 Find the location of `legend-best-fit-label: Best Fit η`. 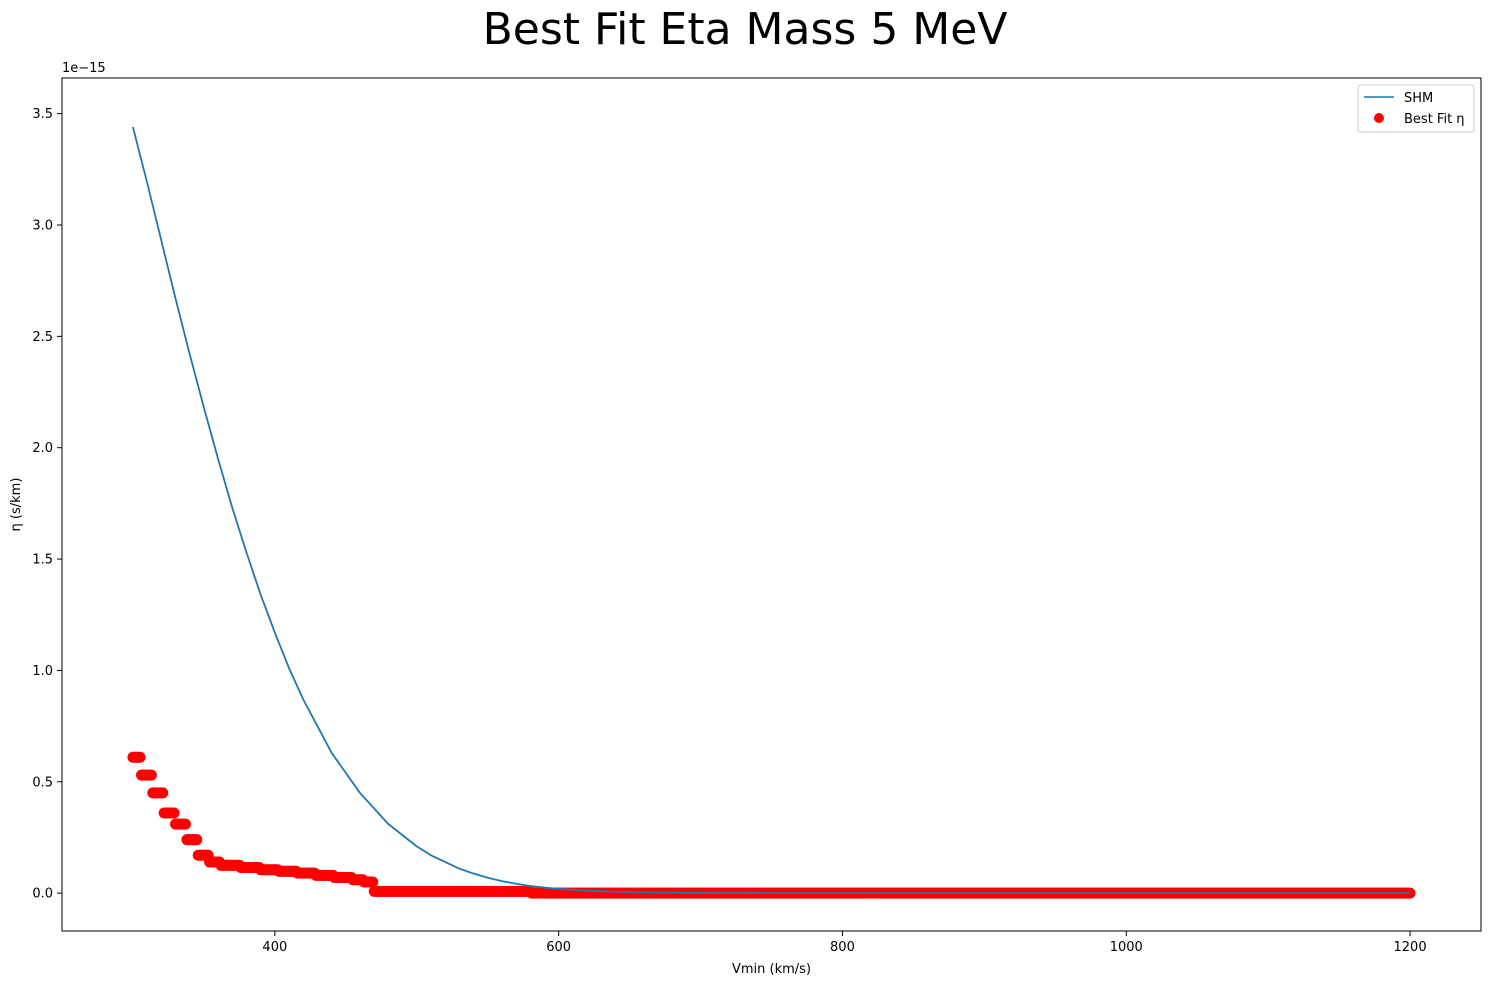

legend-best-fit-label: Best Fit η is located at coordinates (1434, 119).